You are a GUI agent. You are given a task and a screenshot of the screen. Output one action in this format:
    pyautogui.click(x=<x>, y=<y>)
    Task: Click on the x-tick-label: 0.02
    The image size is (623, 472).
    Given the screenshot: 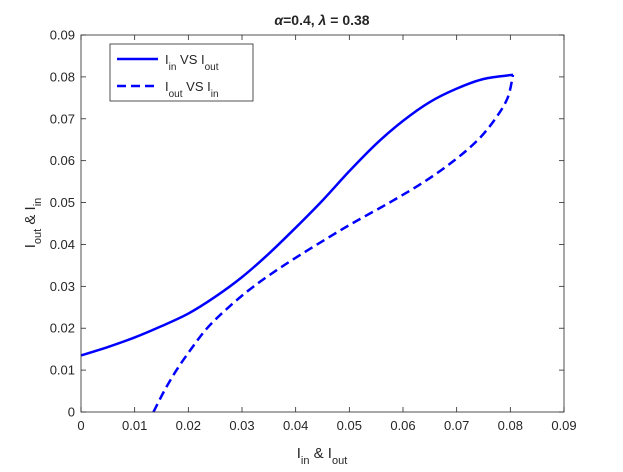 What is the action you would take?
    pyautogui.click(x=188, y=425)
    